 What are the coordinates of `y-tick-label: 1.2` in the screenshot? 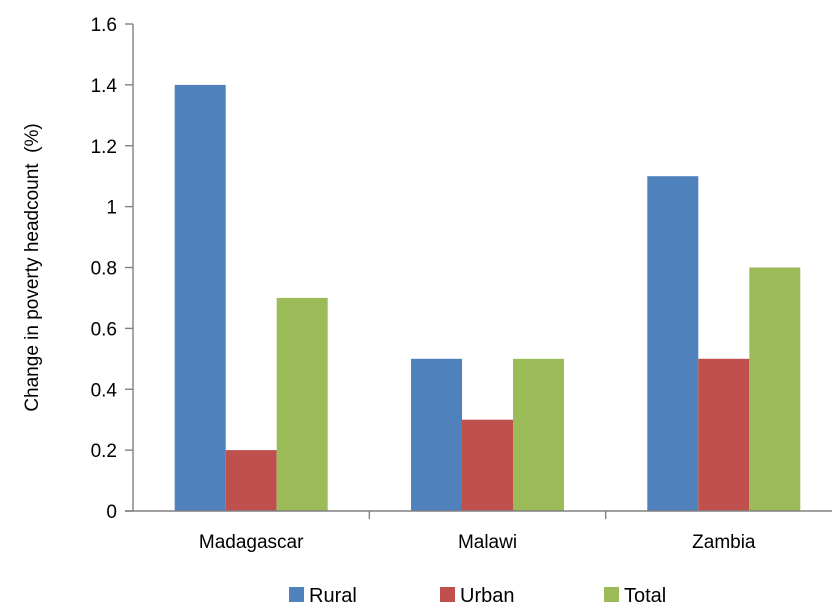 It's located at (104, 147).